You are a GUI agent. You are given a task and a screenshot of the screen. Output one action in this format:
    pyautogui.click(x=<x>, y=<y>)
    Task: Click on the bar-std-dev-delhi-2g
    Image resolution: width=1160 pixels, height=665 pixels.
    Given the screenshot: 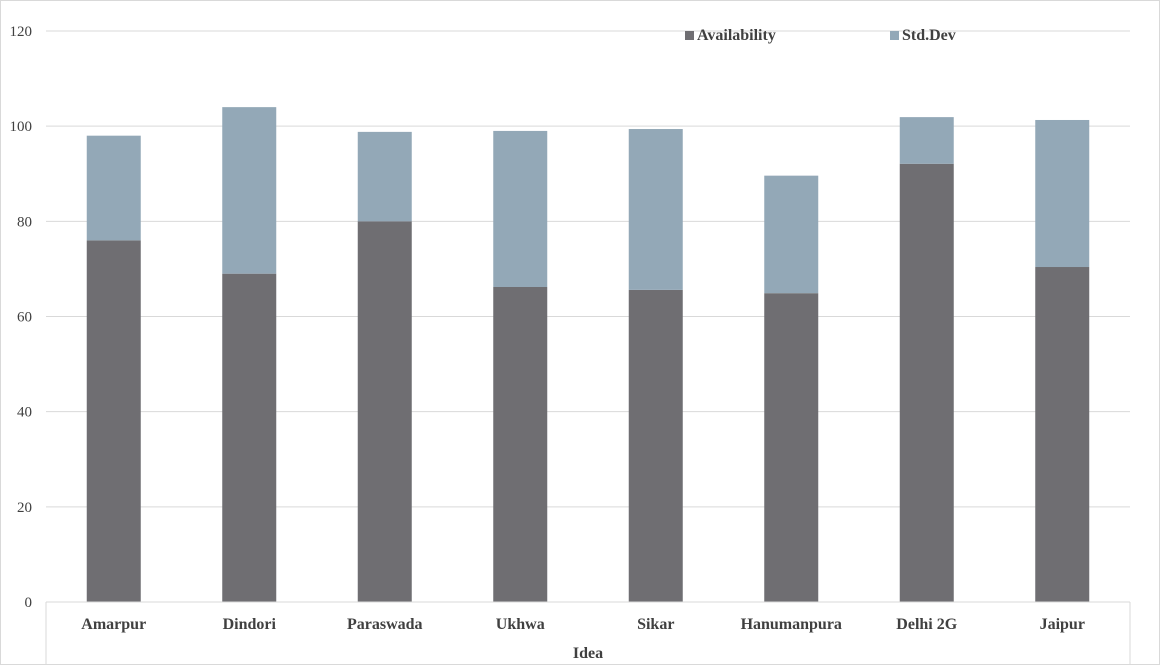 What is the action you would take?
    pyautogui.click(x=926, y=140)
    